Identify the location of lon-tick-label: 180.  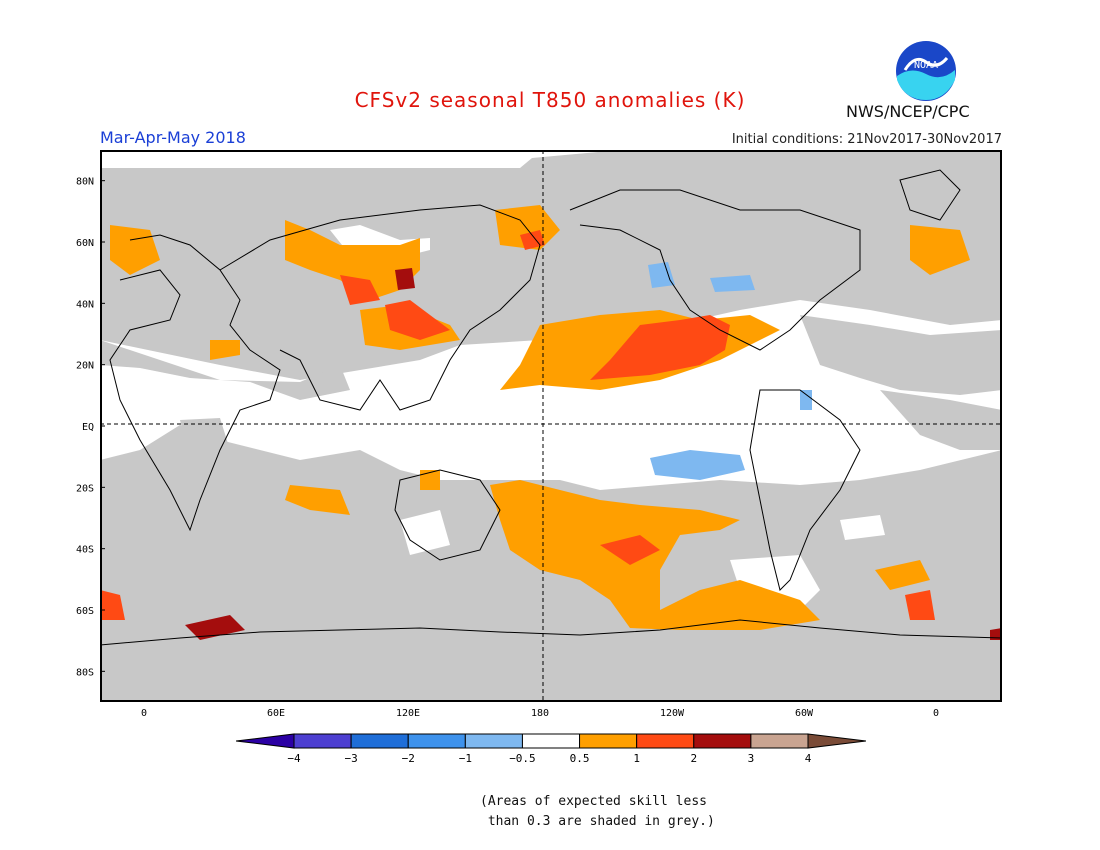
(540, 713).